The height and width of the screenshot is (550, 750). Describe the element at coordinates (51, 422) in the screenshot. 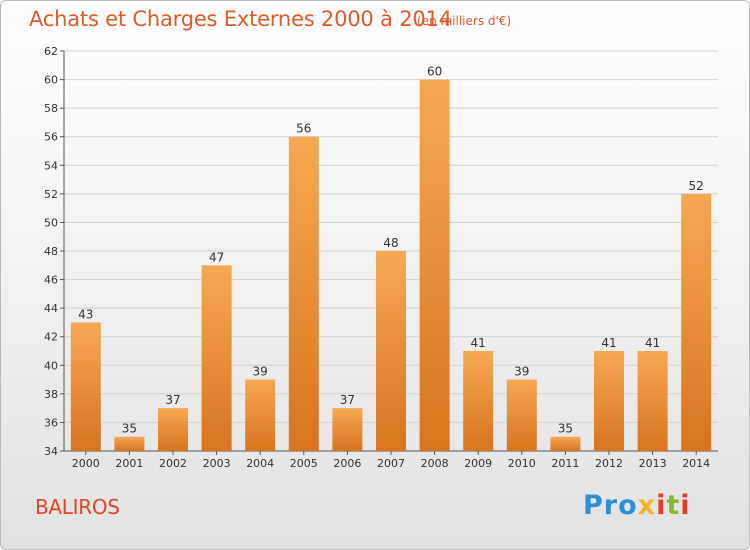

I see `y-tick-label: 36` at that location.